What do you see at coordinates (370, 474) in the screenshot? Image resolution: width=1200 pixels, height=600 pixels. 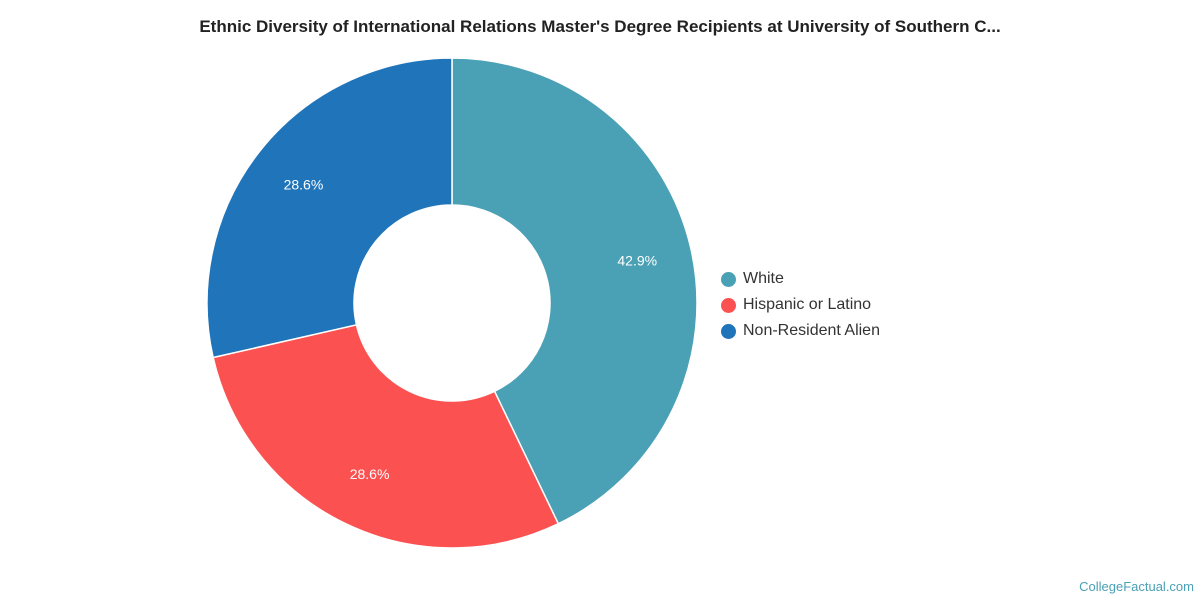 I see `data-label-hispanic-or-latino: 28.6%` at bounding box center [370, 474].